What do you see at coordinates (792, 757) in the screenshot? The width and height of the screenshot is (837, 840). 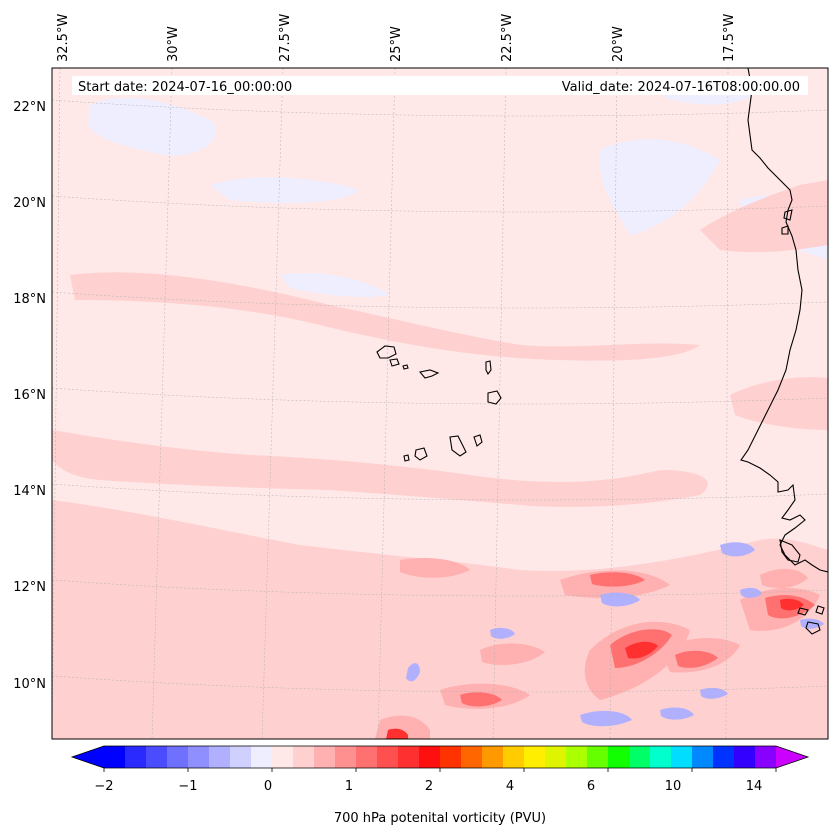 I see `colorbar-over-arrow` at bounding box center [792, 757].